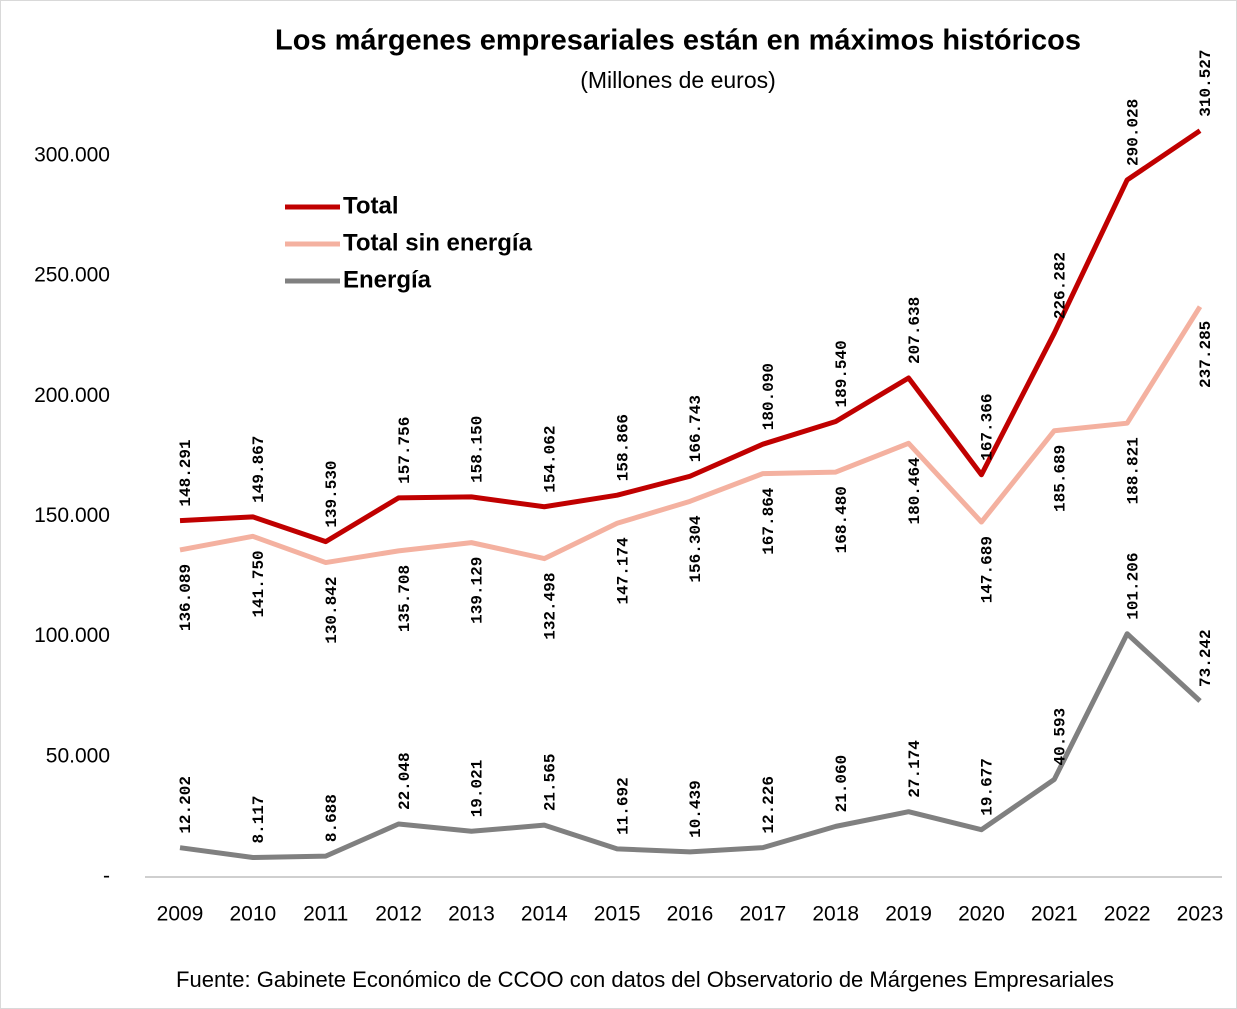 This screenshot has height=1009, width=1237. I want to click on data-label: 168.480, so click(842, 519).